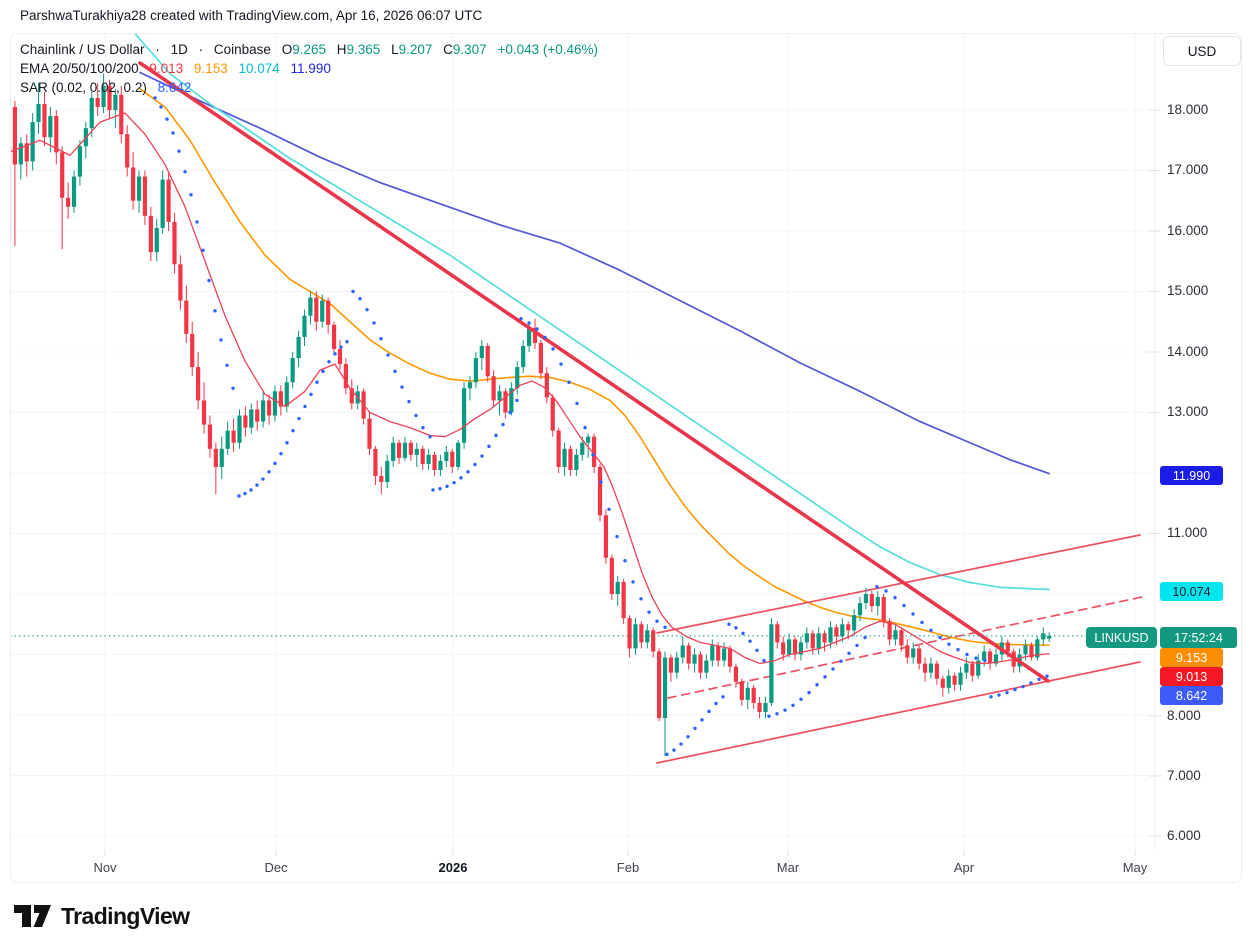 The image size is (1252, 952). Describe the element at coordinates (1191, 657) in the screenshot. I see `indicator-value-badge: 9.153` at that location.